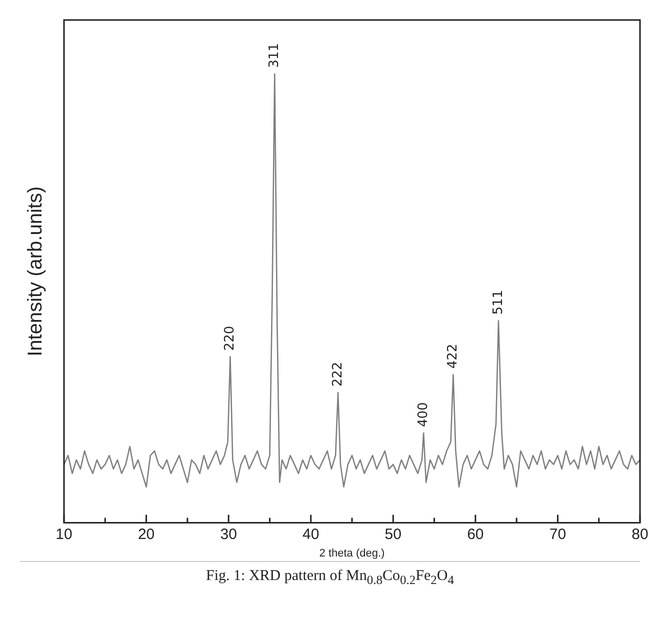 The image size is (660, 617). What do you see at coordinates (35, 271) in the screenshot?
I see `y-axis-title: Intensity (arb.units)` at bounding box center [35, 271].